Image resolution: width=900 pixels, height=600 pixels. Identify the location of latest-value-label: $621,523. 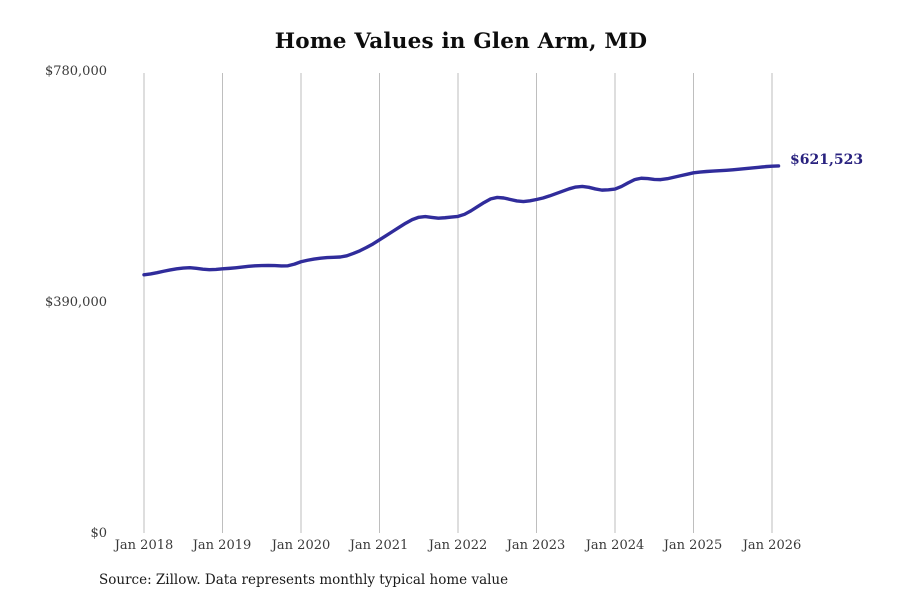
(827, 160).